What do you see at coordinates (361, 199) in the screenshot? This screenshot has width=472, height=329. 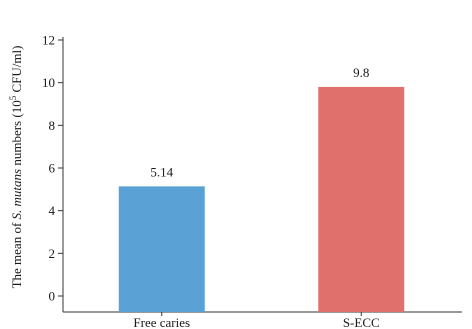 I see `bar-s-ecc` at bounding box center [361, 199].